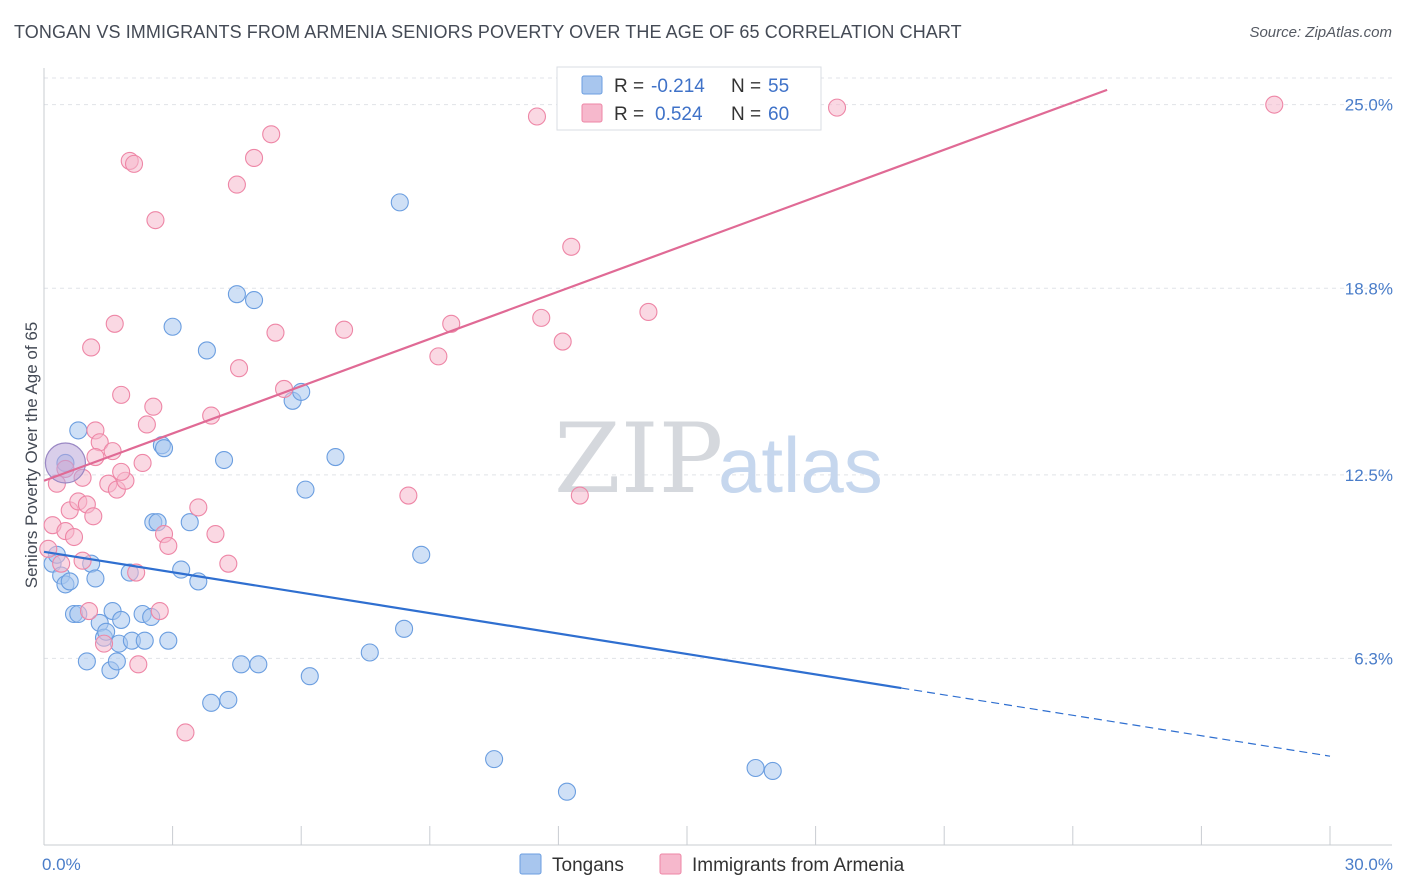  I want to click on watermark: ZIP atlas, so click(718, 459).